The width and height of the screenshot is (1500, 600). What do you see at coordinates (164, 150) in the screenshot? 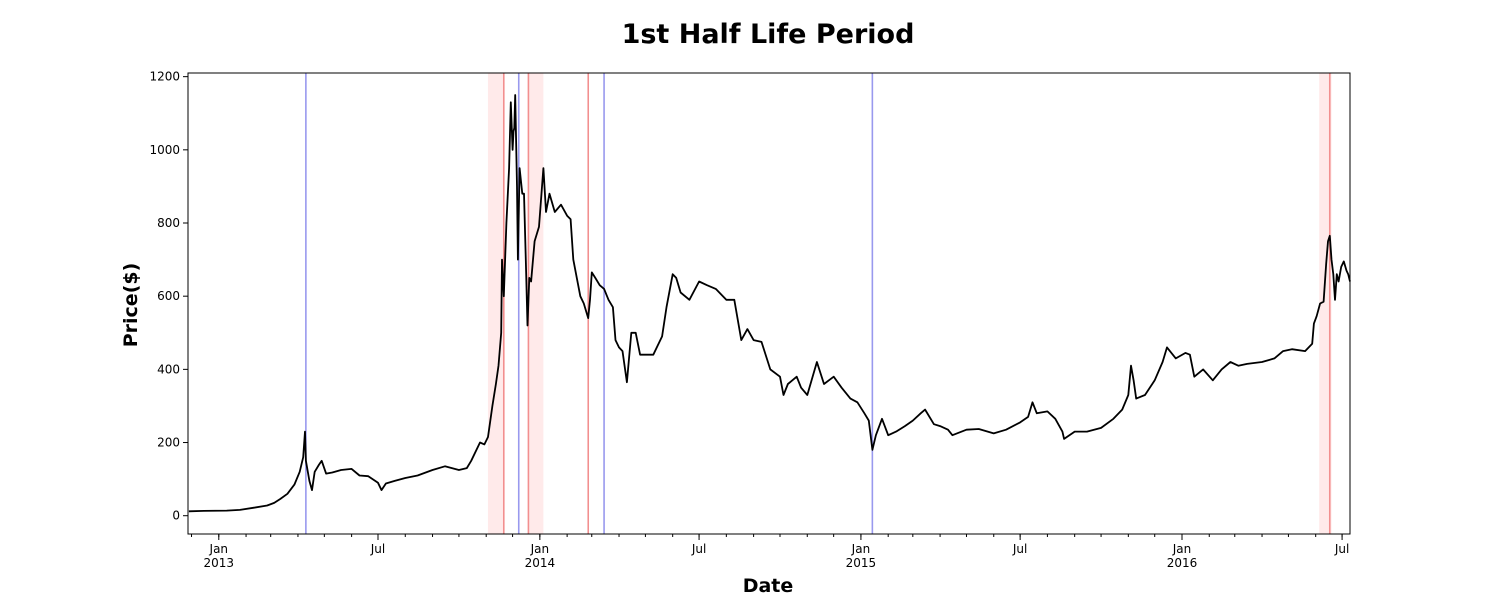
I see `y-tick-label: 1000` at bounding box center [164, 150].